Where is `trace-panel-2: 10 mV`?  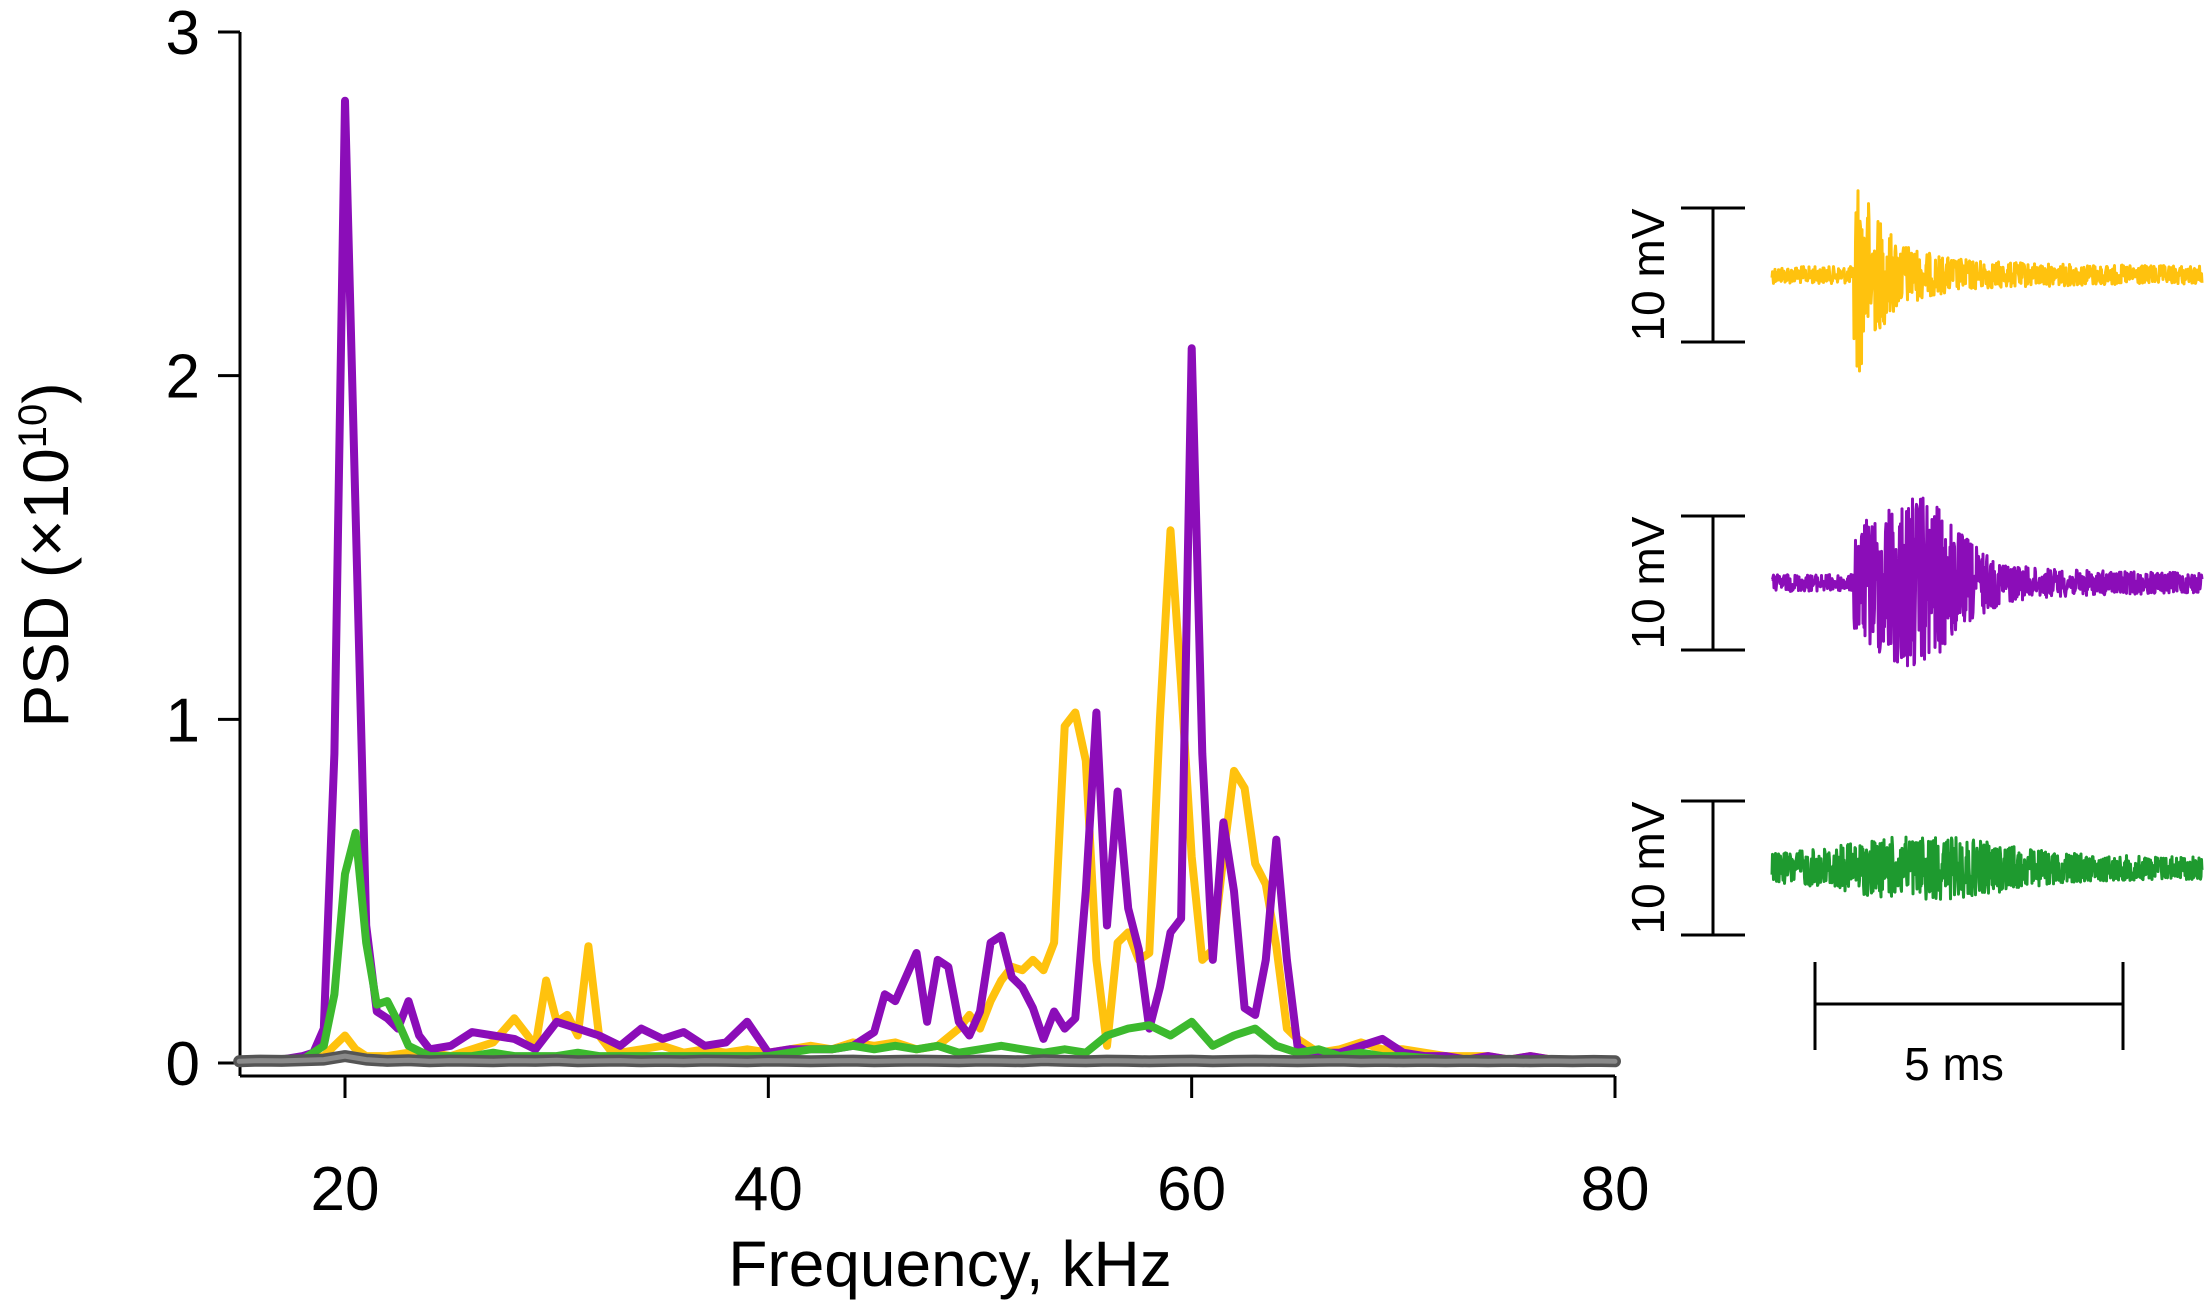
trace-panel-2: 10 mV is located at coordinates (1913, 868).